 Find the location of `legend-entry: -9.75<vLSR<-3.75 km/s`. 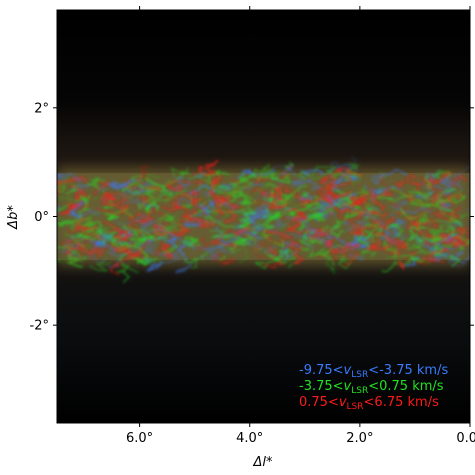

legend-entry: -9.75<vLSR<-3.75 km/s is located at coordinates (373, 371).